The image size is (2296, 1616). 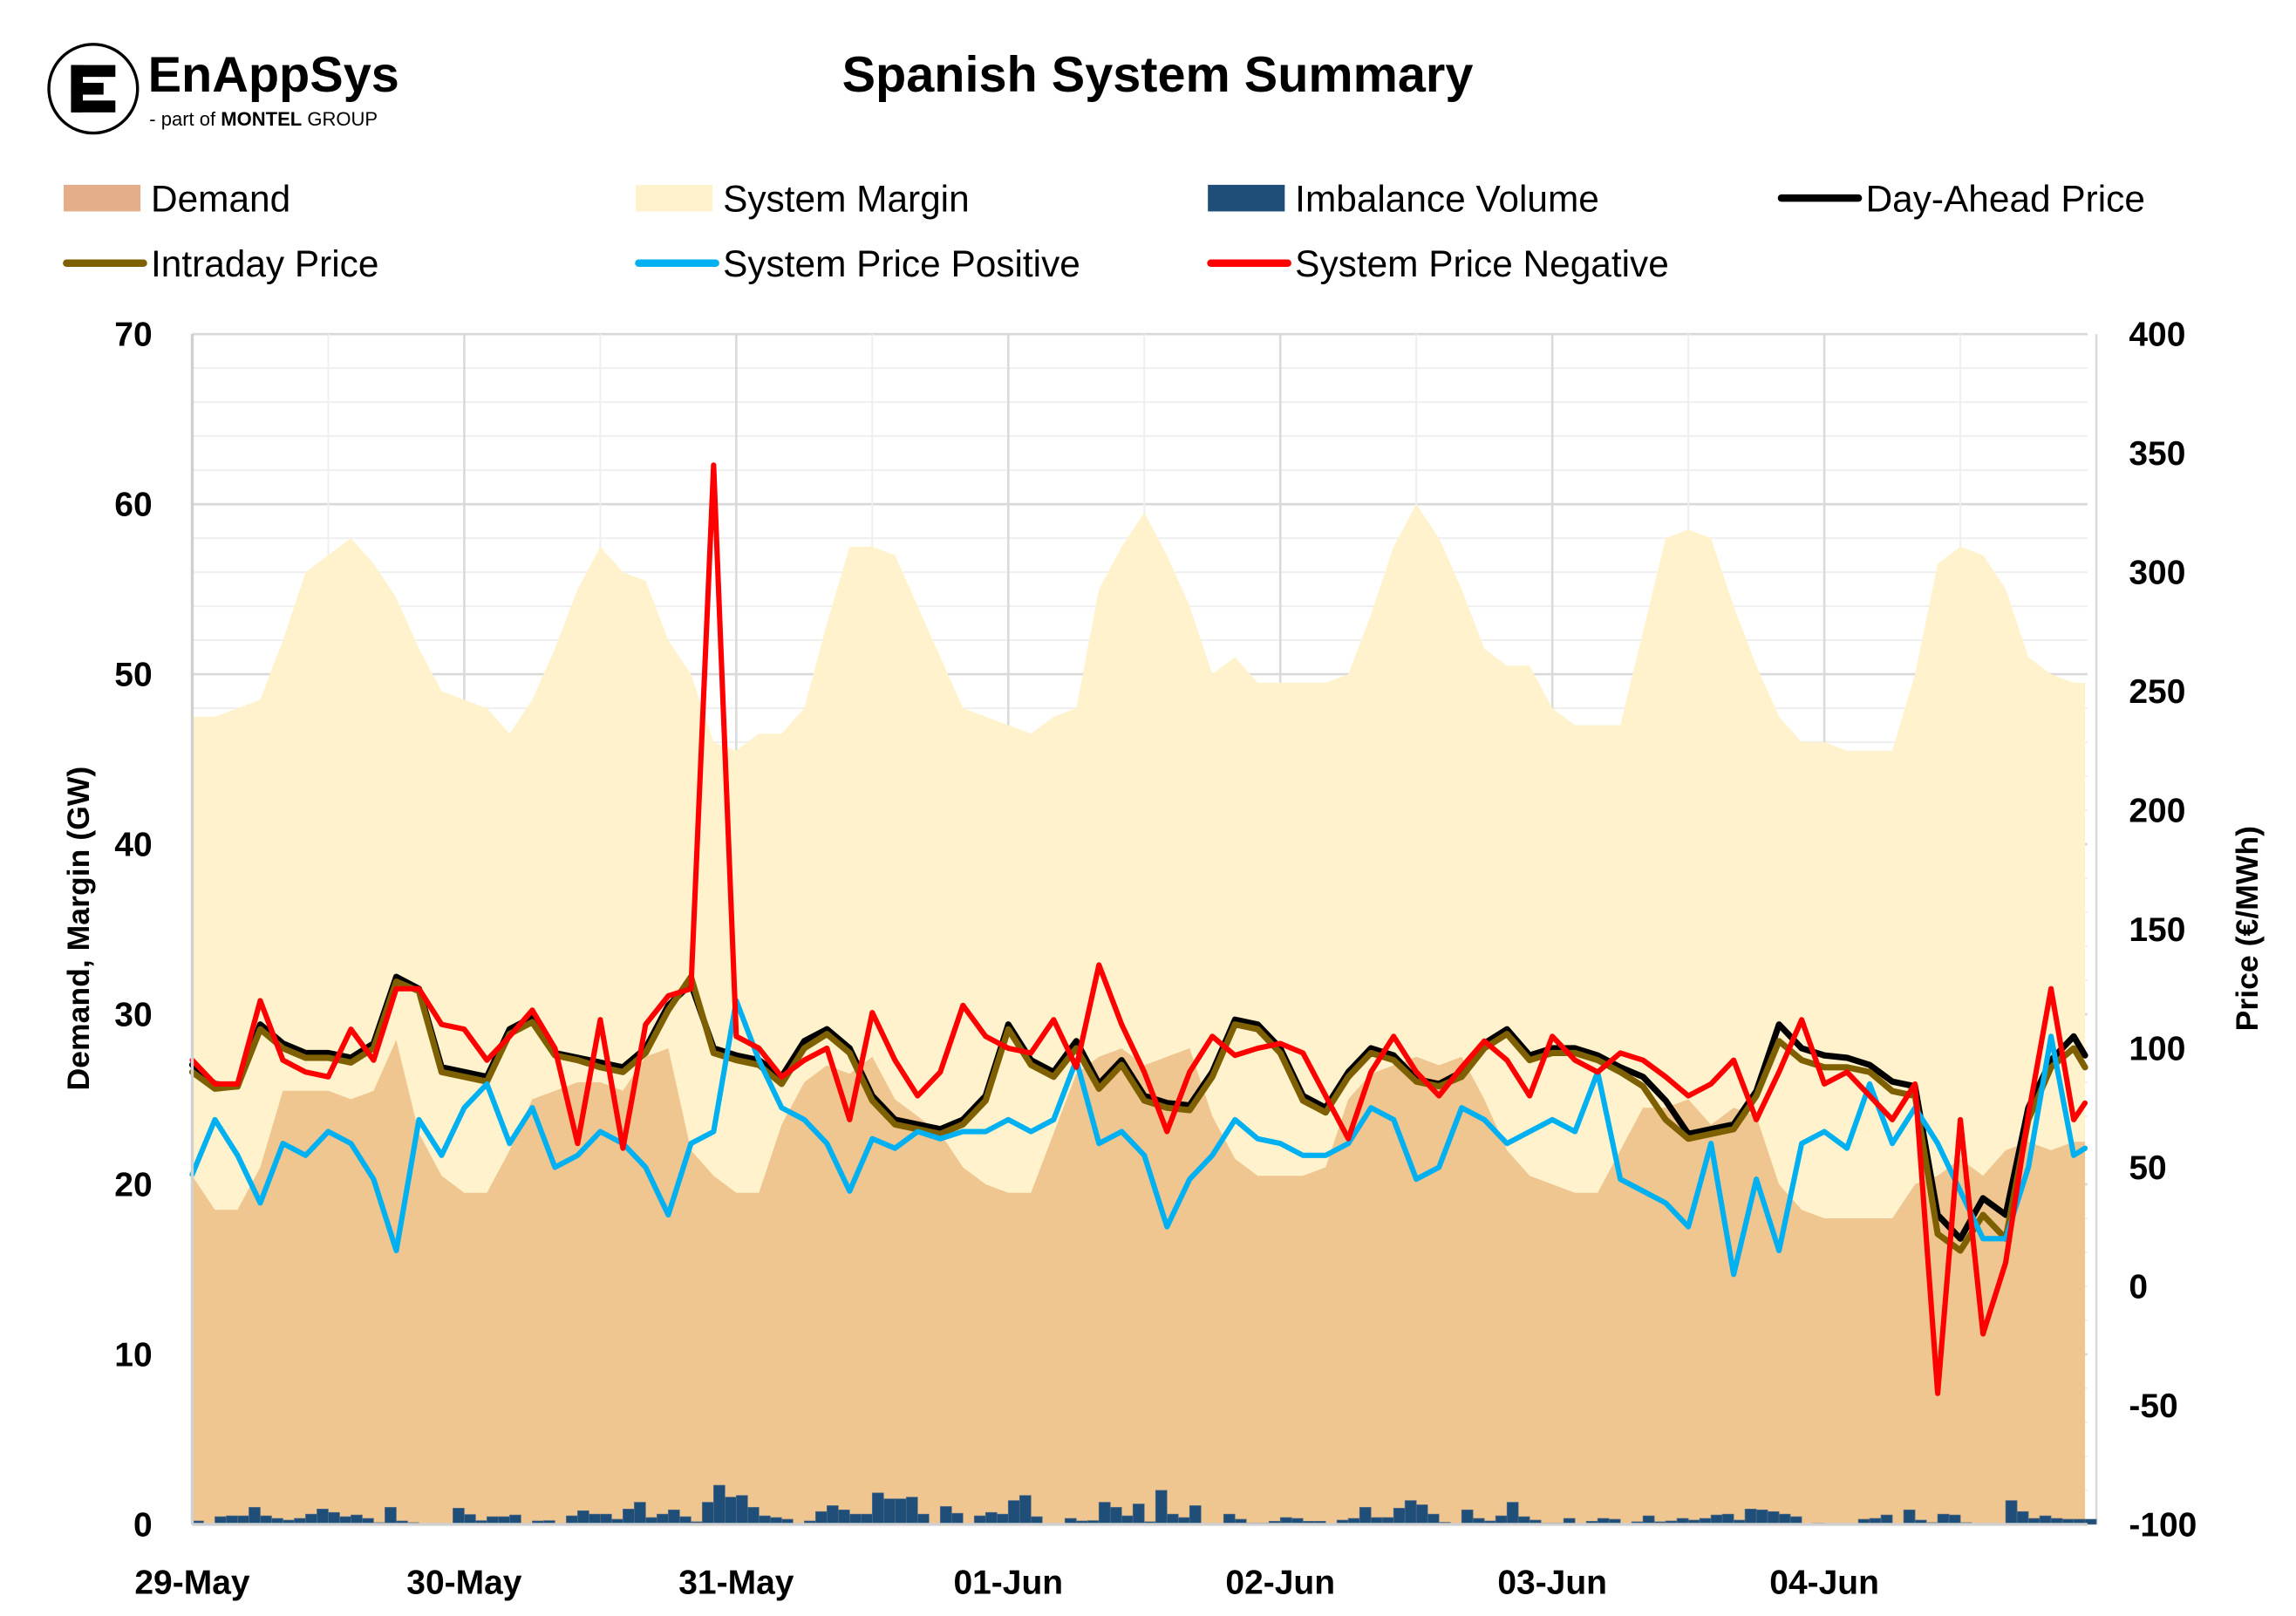 I want to click on legend-label: Day-Ahead Price, so click(x=2005, y=199).